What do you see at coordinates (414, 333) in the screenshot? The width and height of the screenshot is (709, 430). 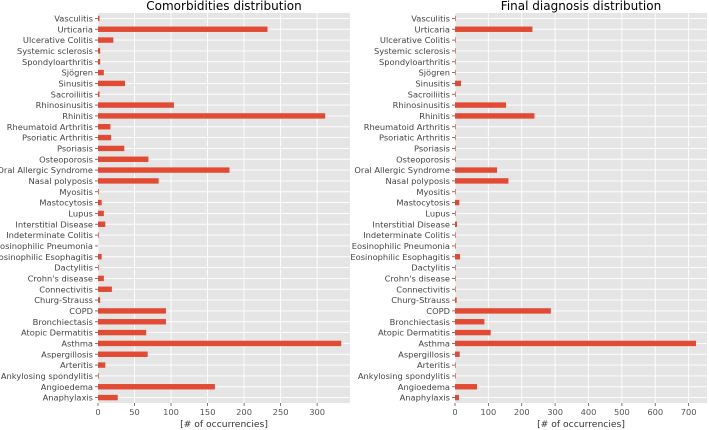 I see `final-diagnosis-category-label: Atopic Dermatitis` at bounding box center [414, 333].